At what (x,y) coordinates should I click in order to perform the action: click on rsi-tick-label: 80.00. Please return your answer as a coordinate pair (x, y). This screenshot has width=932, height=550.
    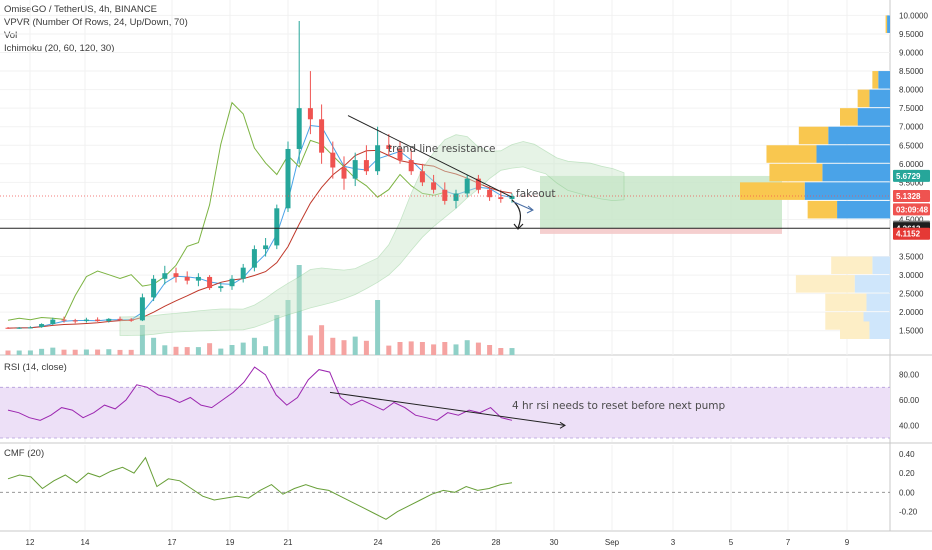
    Looking at the image, I should click on (909, 375).